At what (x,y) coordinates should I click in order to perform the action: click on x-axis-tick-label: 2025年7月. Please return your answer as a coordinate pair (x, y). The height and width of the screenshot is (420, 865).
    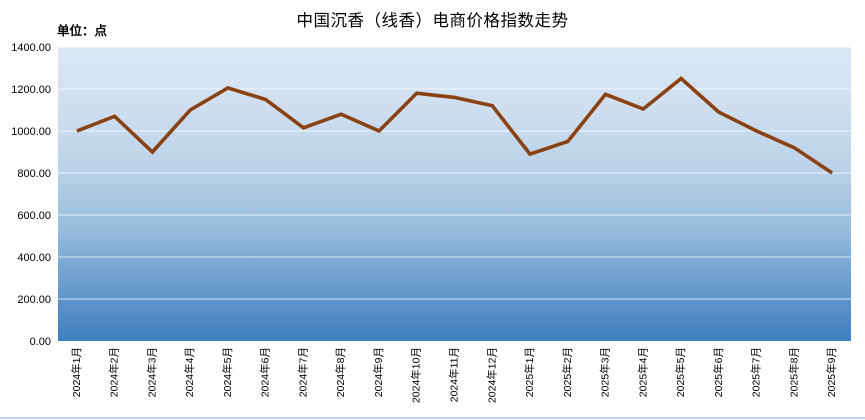
    Looking at the image, I should click on (756, 372).